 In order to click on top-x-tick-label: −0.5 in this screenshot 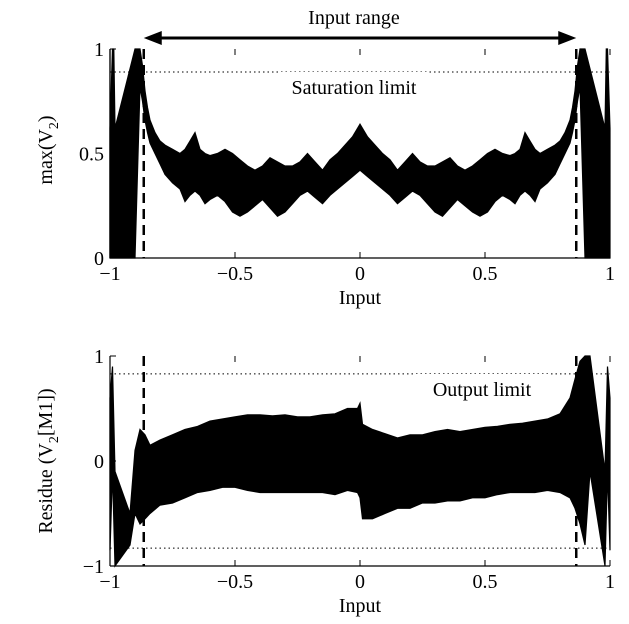, I will do `click(235, 274)`.